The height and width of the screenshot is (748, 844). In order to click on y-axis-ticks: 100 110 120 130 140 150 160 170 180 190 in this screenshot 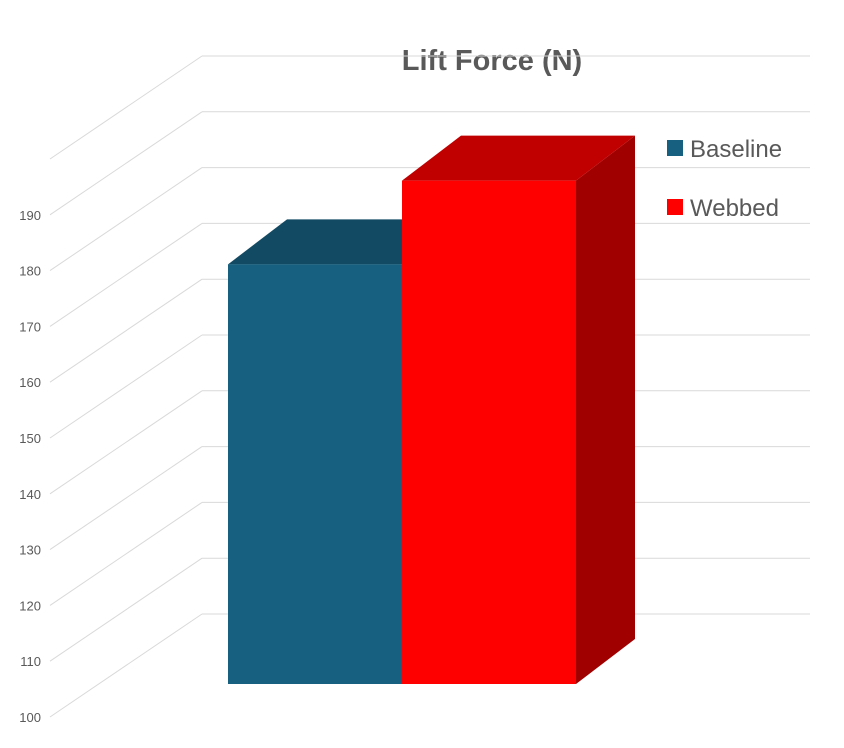, I will do `click(30, 466)`.